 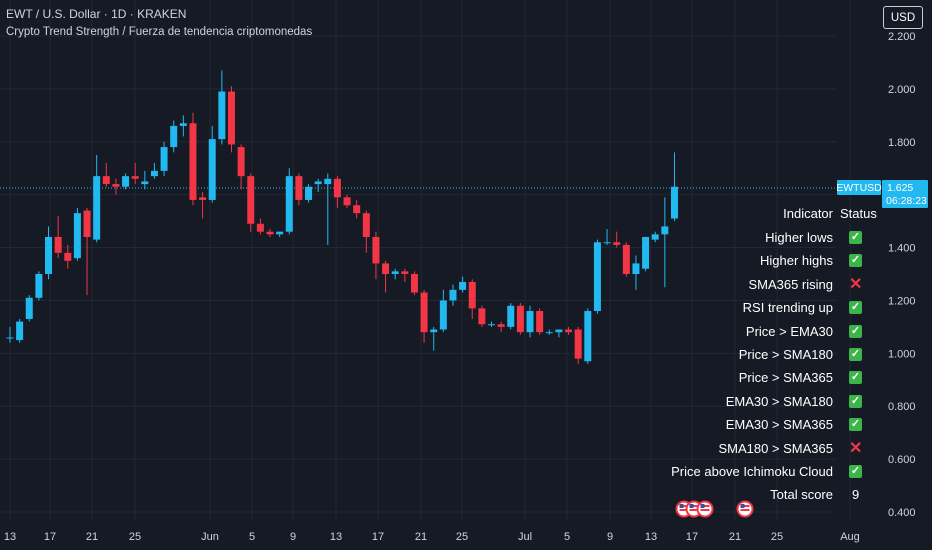 What do you see at coordinates (799, 237) in the screenshot?
I see `table-row-label: Higher lows` at bounding box center [799, 237].